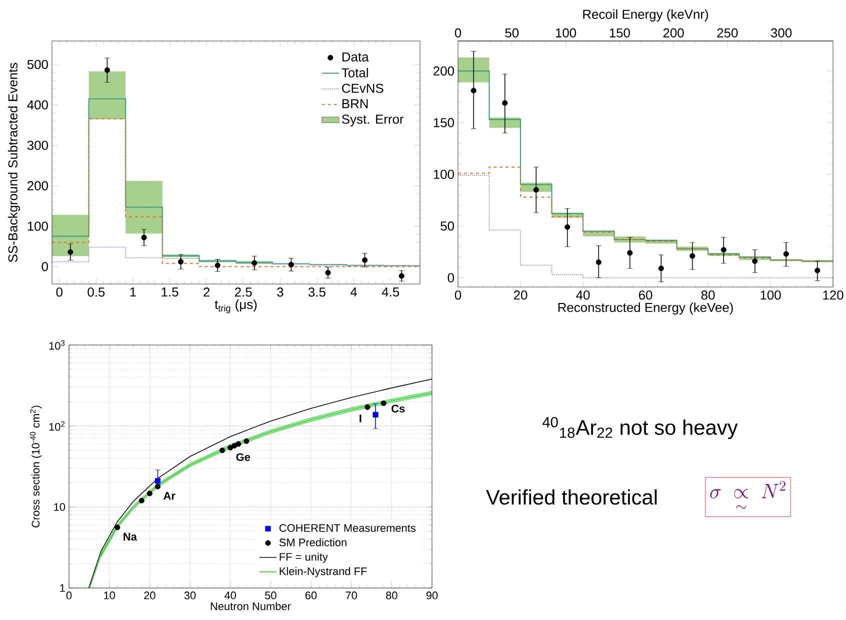  Describe the element at coordinates (243, 457) in the screenshot. I see `annotation: Ge` at that location.